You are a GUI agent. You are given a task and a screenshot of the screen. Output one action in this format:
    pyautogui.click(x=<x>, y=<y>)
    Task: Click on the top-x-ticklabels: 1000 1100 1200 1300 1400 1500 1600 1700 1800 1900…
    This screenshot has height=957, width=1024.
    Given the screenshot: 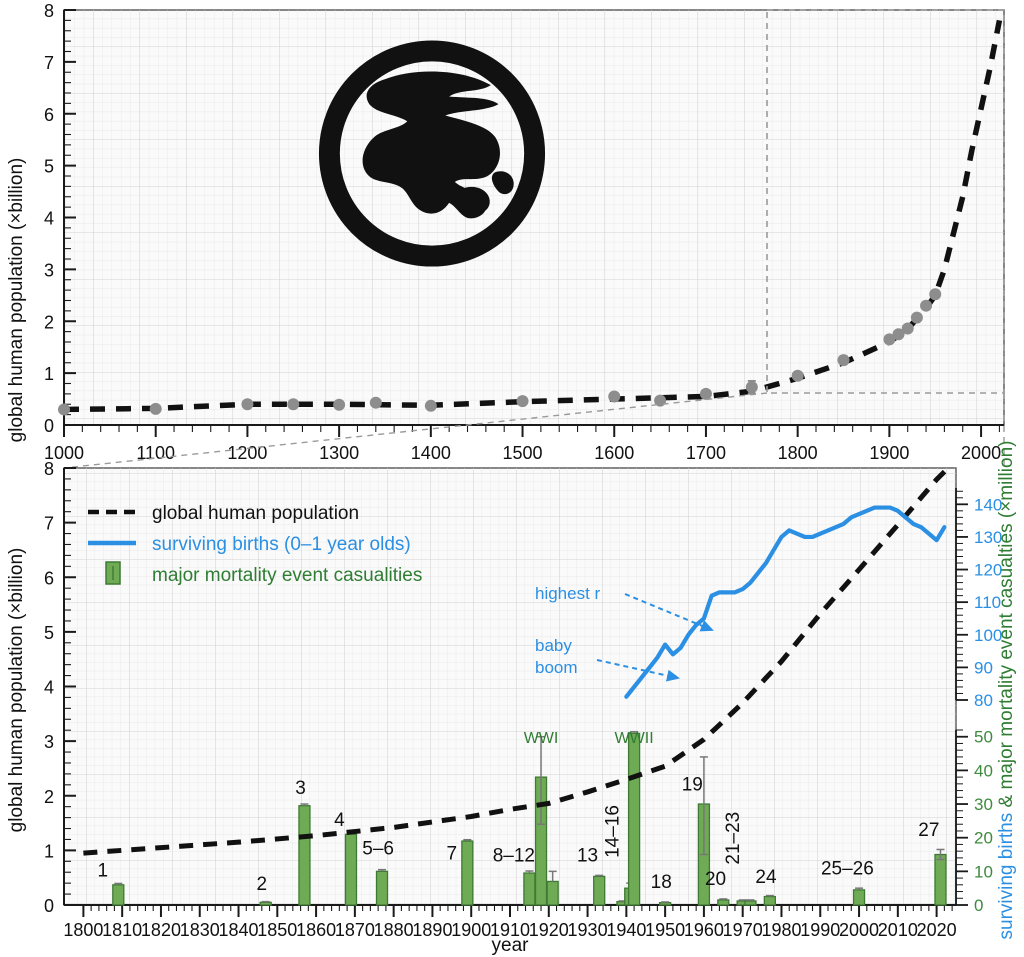 What is the action you would take?
    pyautogui.click(x=522, y=453)
    